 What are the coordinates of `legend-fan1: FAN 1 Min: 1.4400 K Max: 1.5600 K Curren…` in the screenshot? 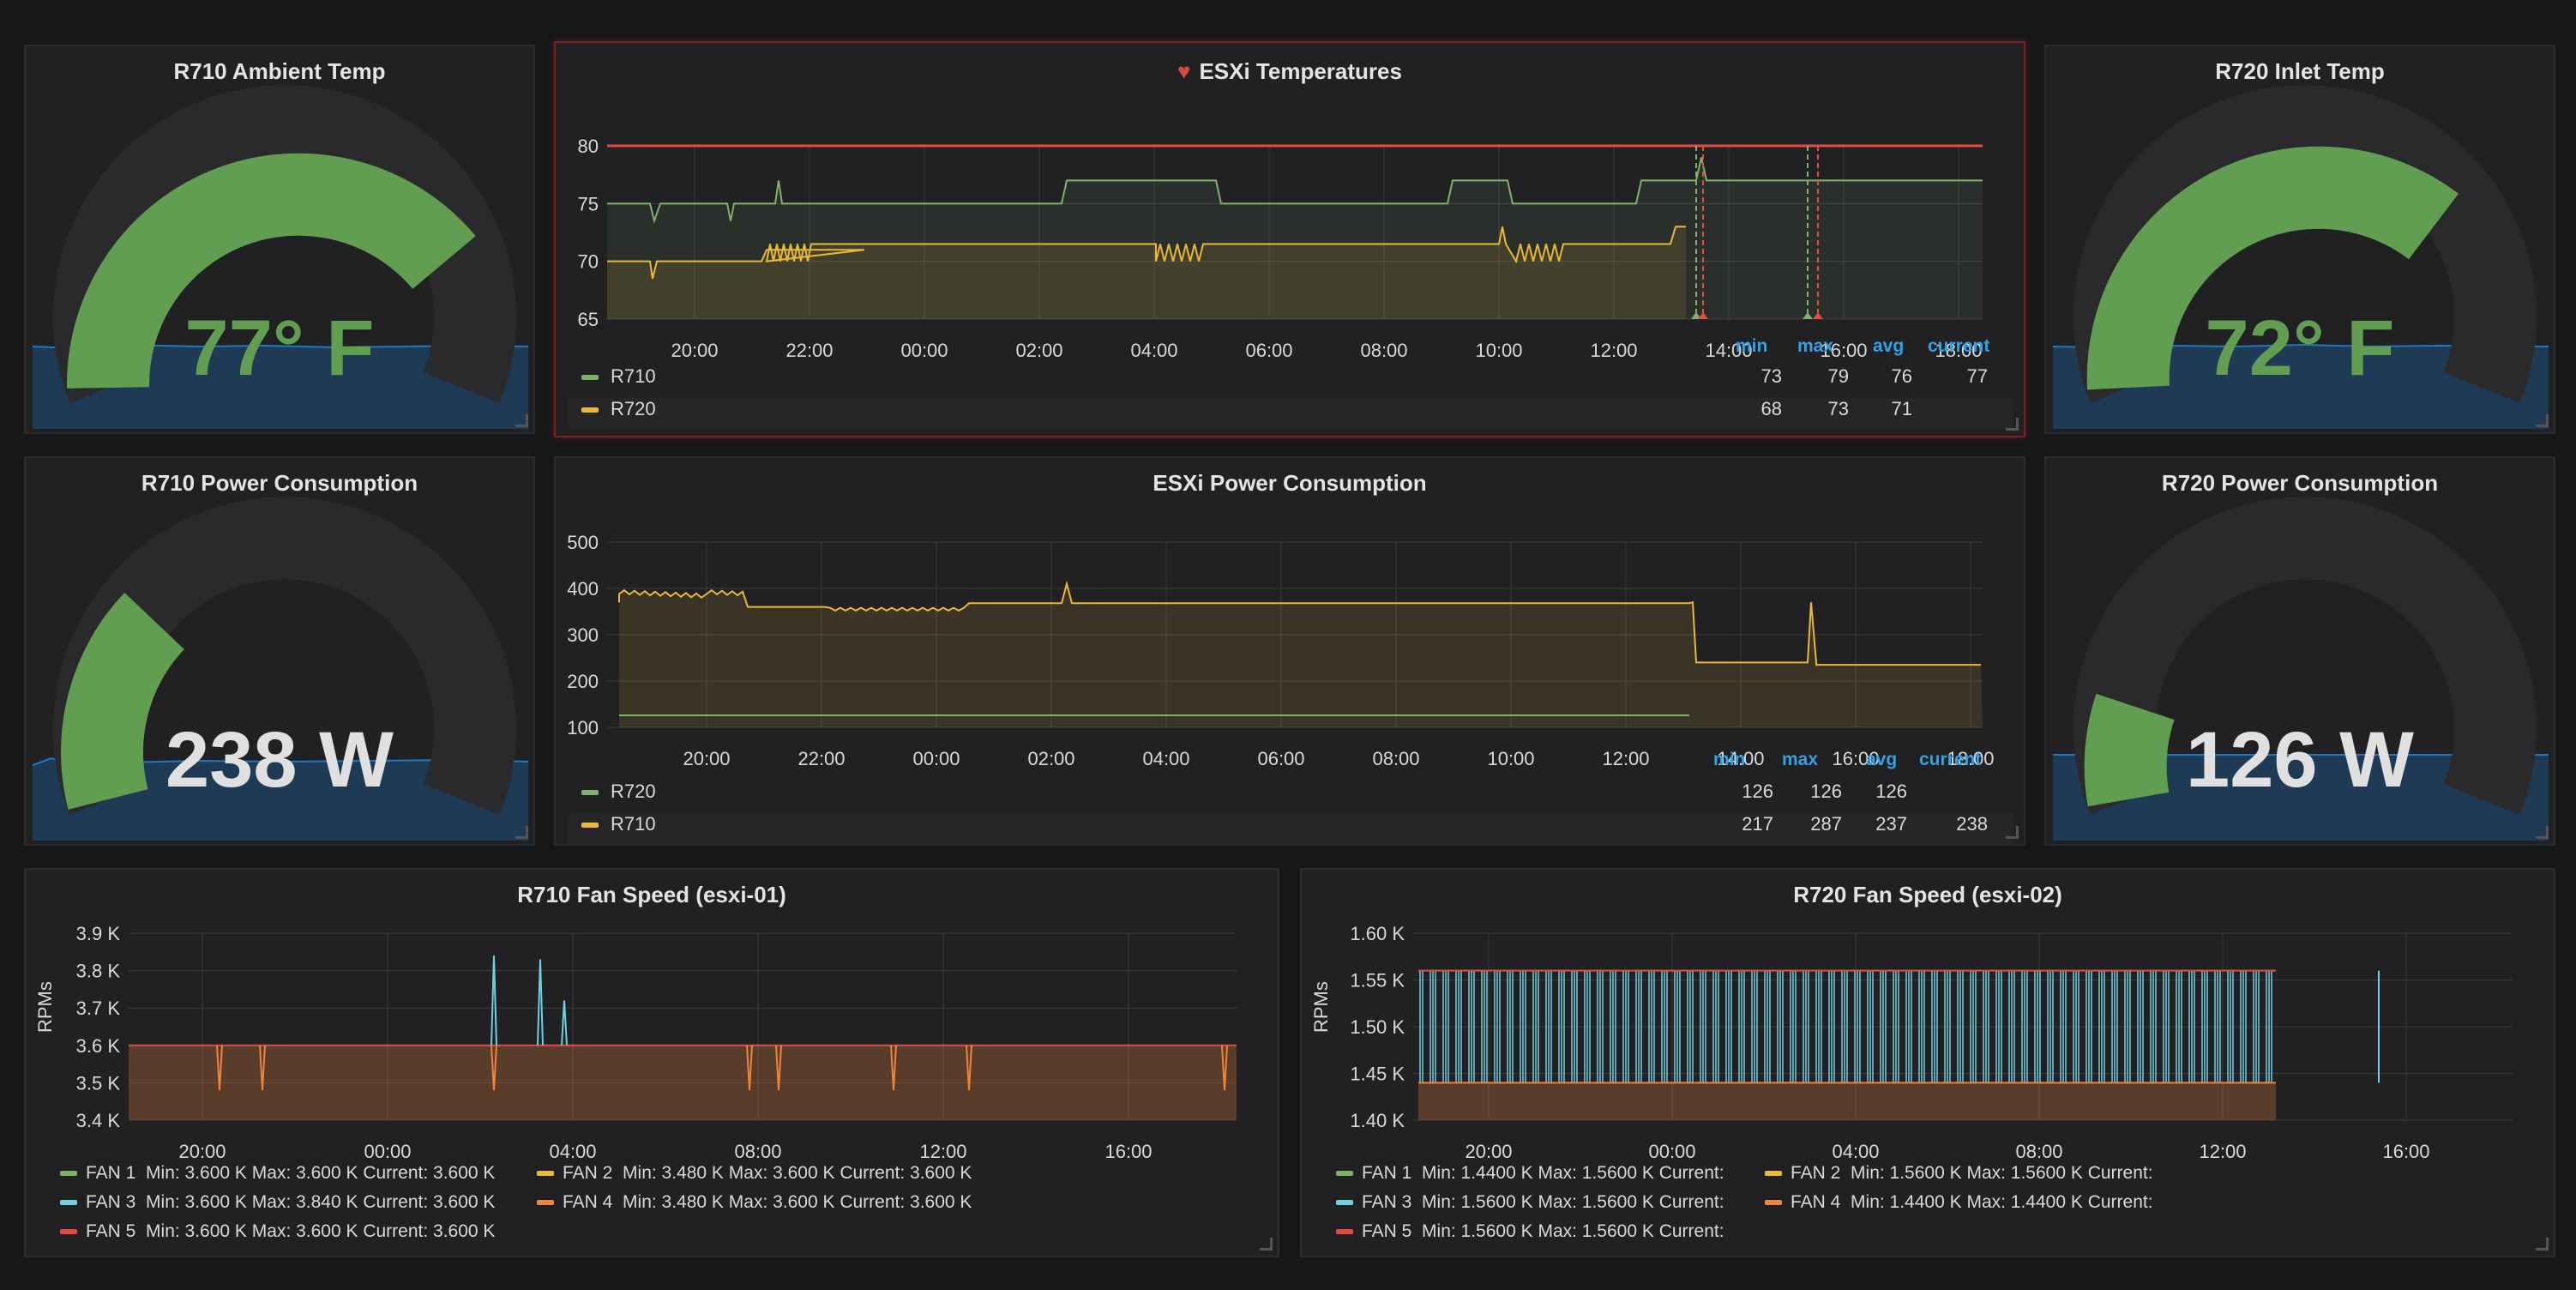 It's located at (1530, 1173).